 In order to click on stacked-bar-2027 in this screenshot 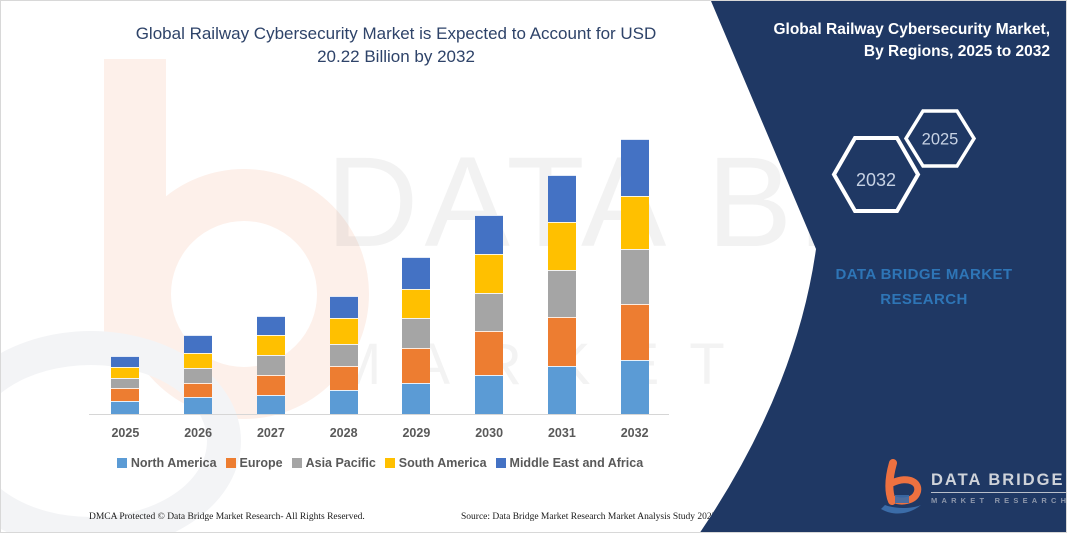, I will do `click(270, 365)`.